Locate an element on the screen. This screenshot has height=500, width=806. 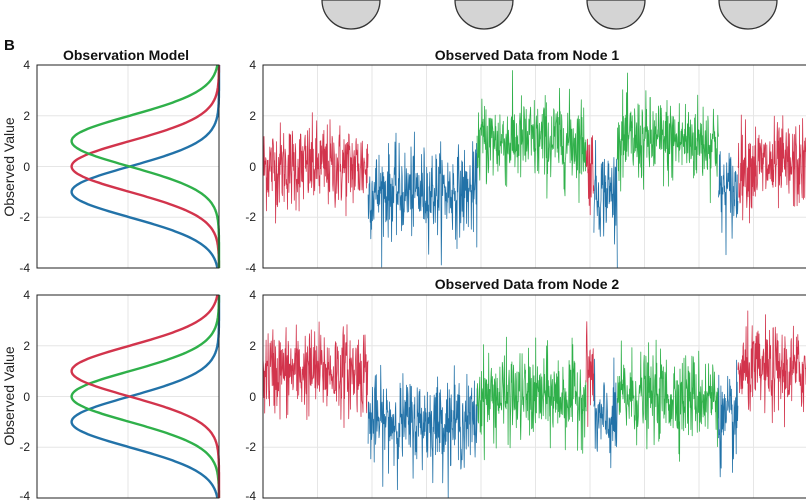
obs-model-1-ylabel: Observed Value is located at coordinates (9, 167).